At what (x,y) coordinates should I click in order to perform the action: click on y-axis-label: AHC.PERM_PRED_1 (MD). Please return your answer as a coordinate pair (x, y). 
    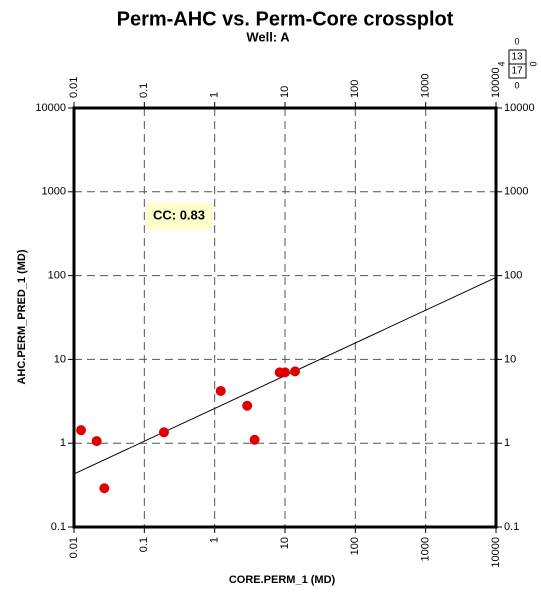
    Looking at the image, I should click on (22, 316).